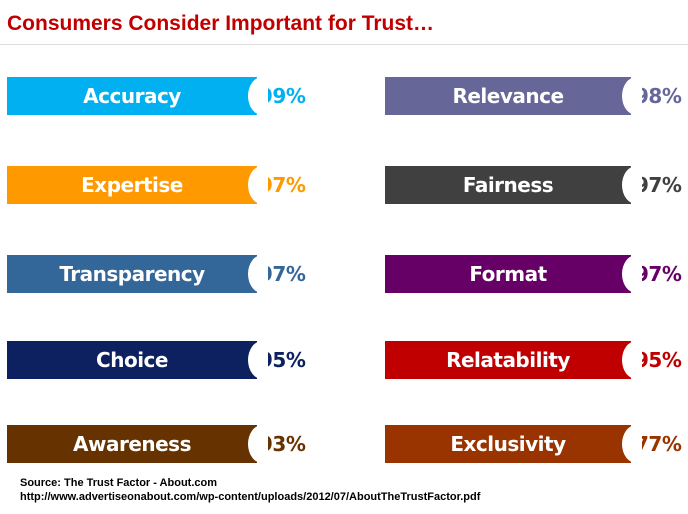 This screenshot has height=514, width=688. What do you see at coordinates (132, 360) in the screenshot?
I see `bar-label: Choice` at bounding box center [132, 360].